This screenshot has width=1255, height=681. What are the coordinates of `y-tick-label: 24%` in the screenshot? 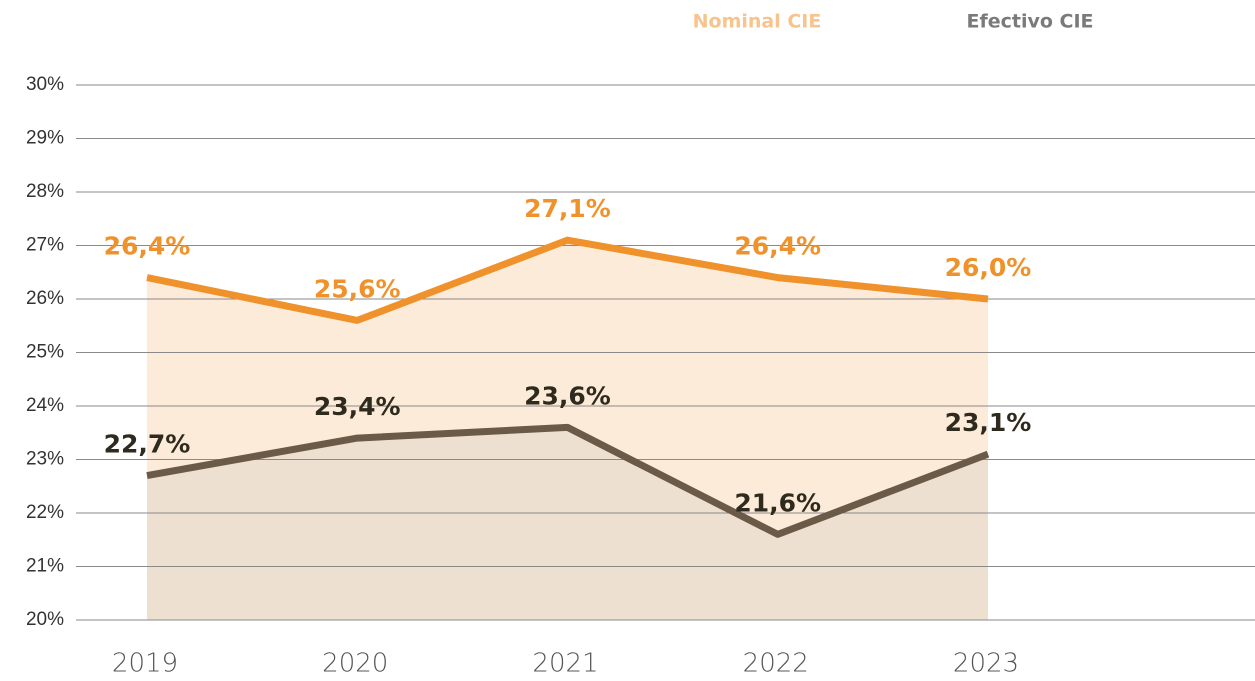 It's located at (45, 405).